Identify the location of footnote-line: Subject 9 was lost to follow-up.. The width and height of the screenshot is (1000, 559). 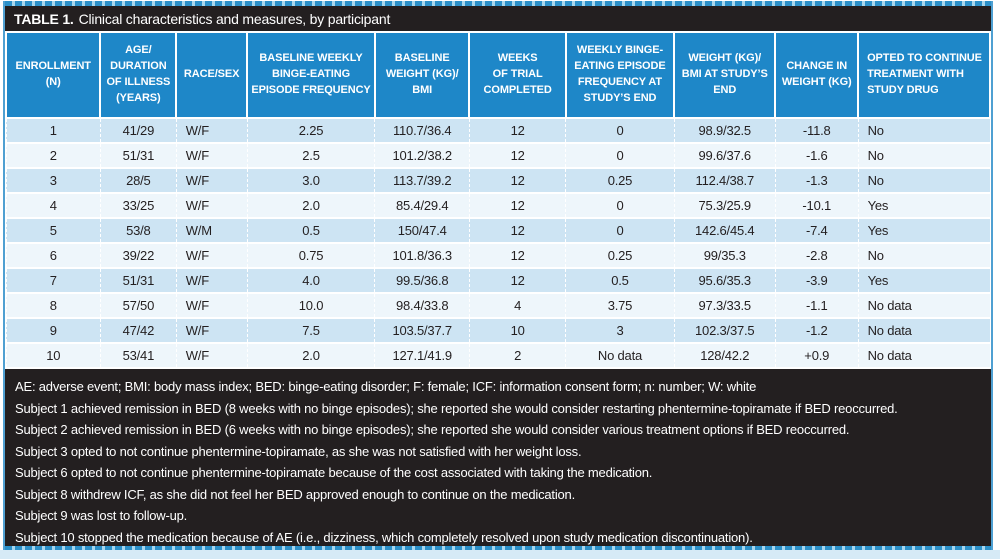
(101, 515).